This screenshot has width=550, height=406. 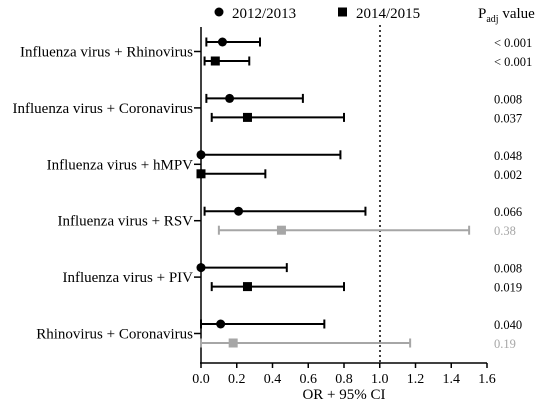 What do you see at coordinates (309, 379) in the screenshot?
I see `x-tick-label: 0.6` at bounding box center [309, 379].